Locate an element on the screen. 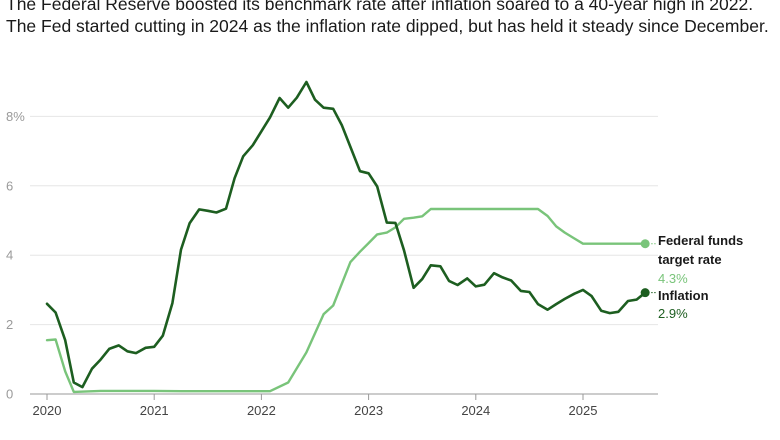 This screenshot has width=780, height=440. y-tick-label: 0 is located at coordinates (9, 394).